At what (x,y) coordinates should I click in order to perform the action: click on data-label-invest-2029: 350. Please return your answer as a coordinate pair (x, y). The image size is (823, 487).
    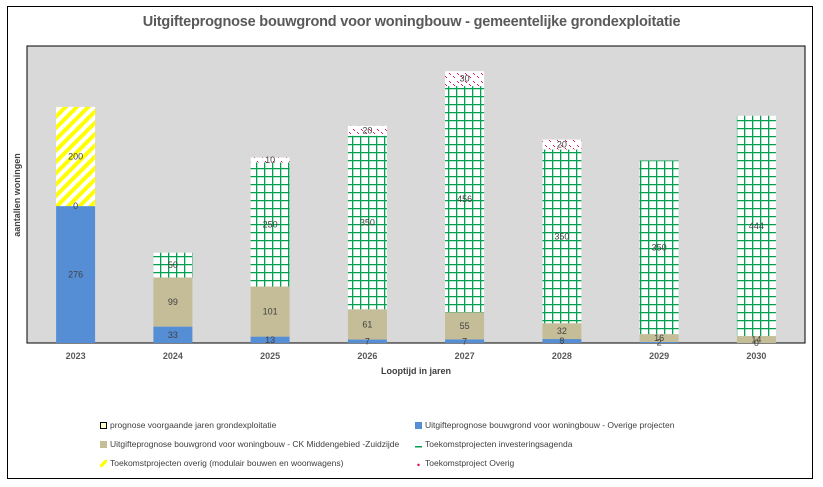
    Looking at the image, I should click on (659, 247).